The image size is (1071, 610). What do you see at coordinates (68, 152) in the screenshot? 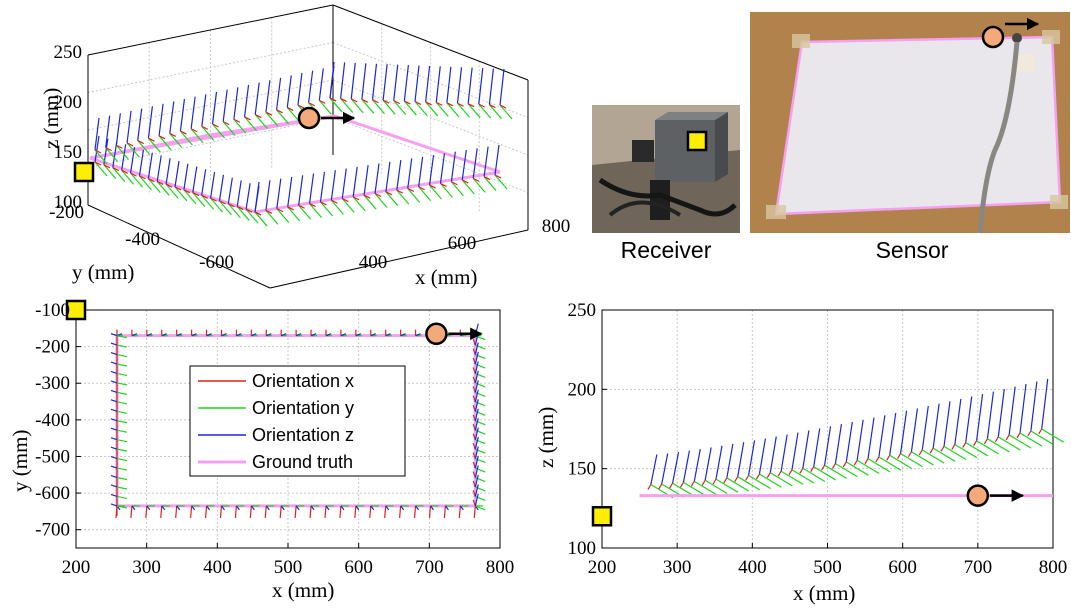
I see `3d-ztick-label: 150` at bounding box center [68, 152].